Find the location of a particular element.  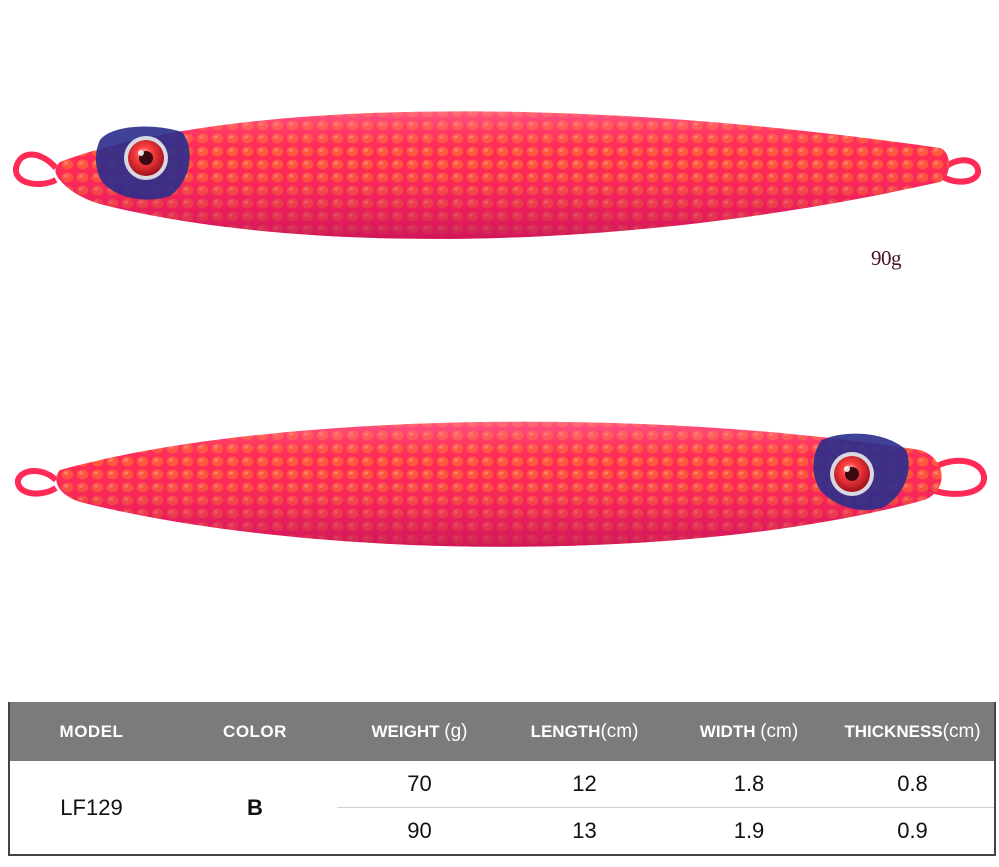

header-weight: WEIGHT (g) is located at coordinates (419, 731).